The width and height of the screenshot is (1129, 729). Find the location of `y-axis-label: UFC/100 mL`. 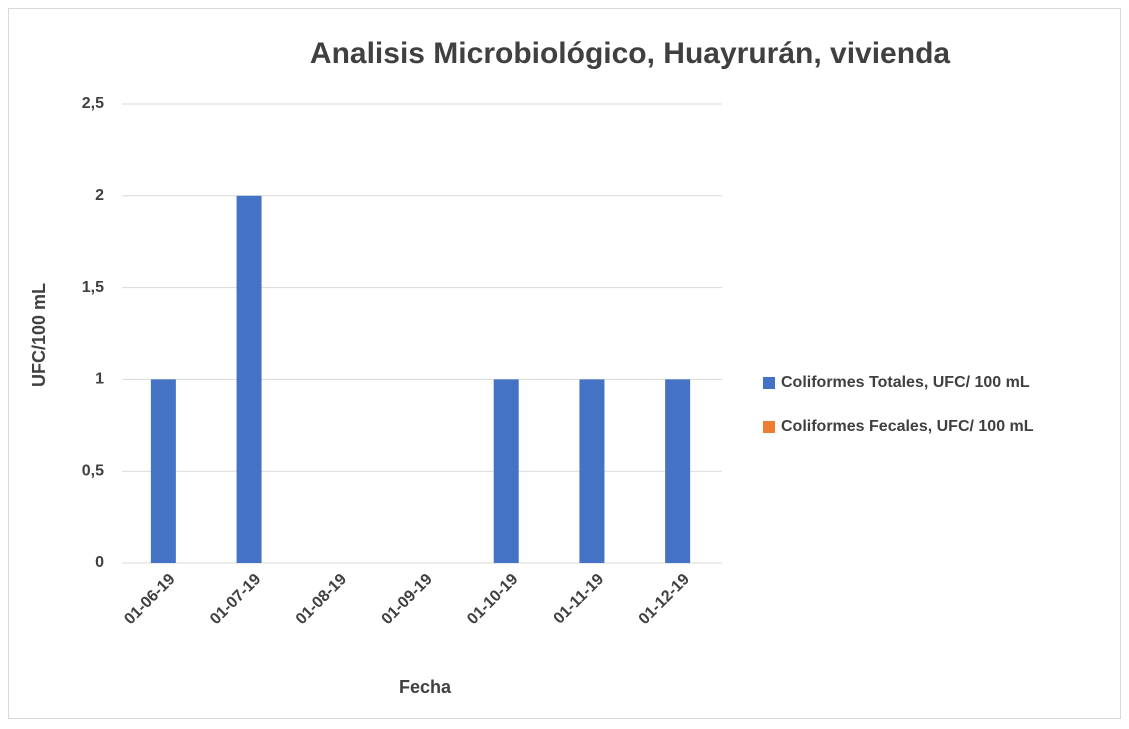

y-axis-label: UFC/100 mL is located at coordinates (39, 335).